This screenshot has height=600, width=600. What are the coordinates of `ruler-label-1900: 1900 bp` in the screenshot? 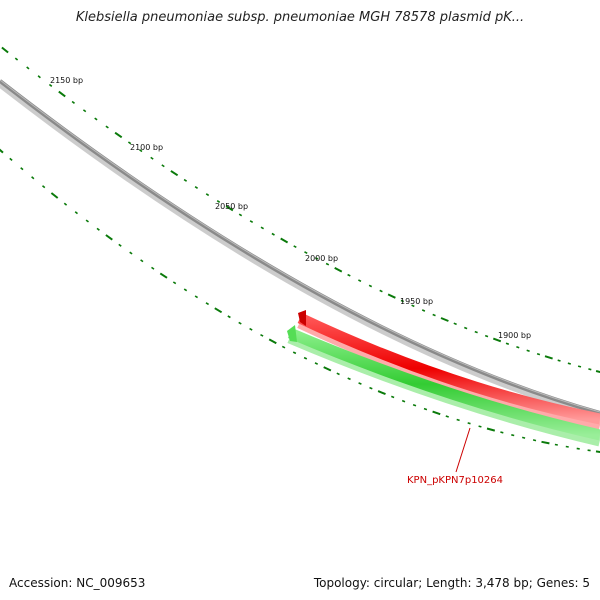 It's located at (514, 335).